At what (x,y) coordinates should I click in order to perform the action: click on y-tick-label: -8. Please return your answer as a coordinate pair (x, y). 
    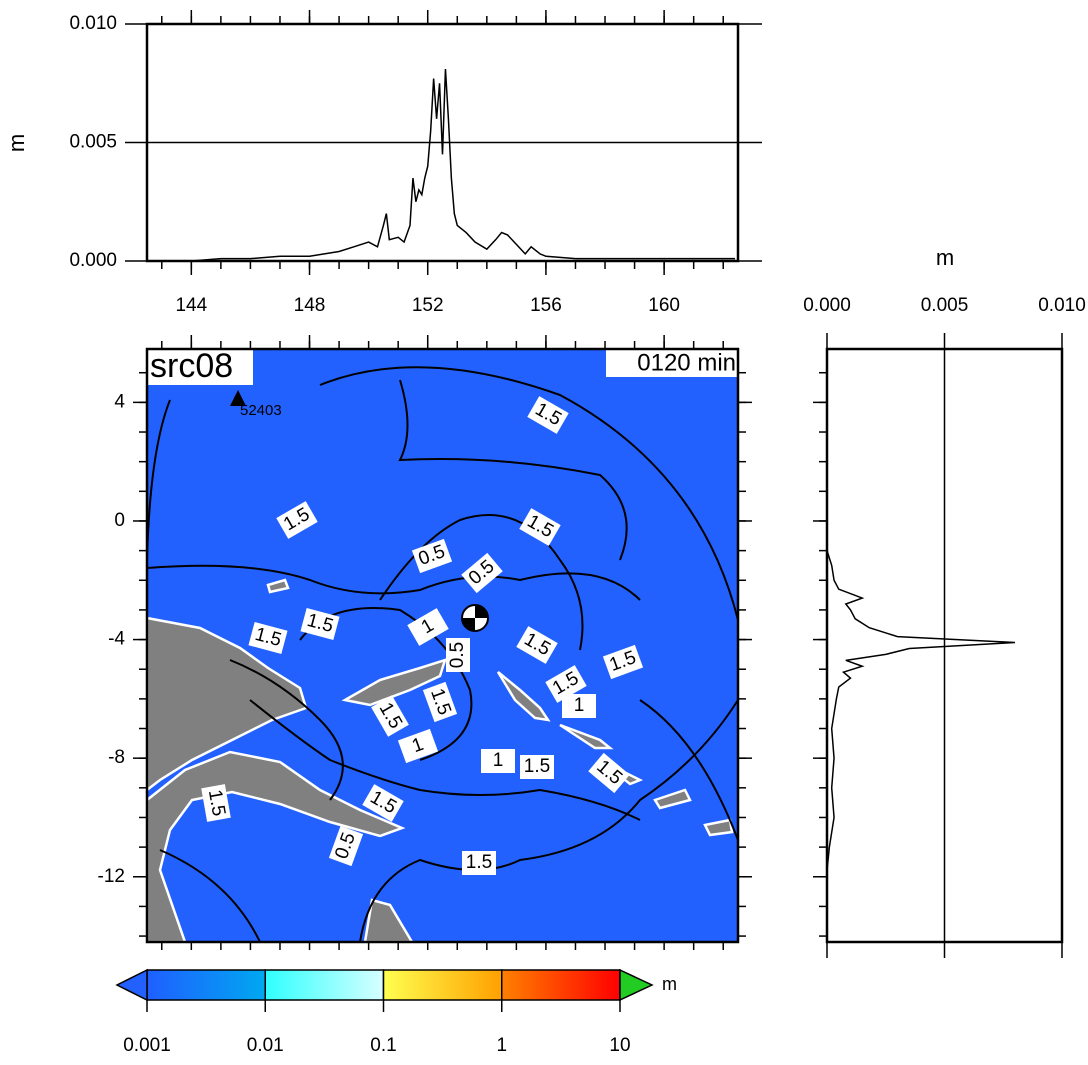
    Looking at the image, I should click on (116, 757).